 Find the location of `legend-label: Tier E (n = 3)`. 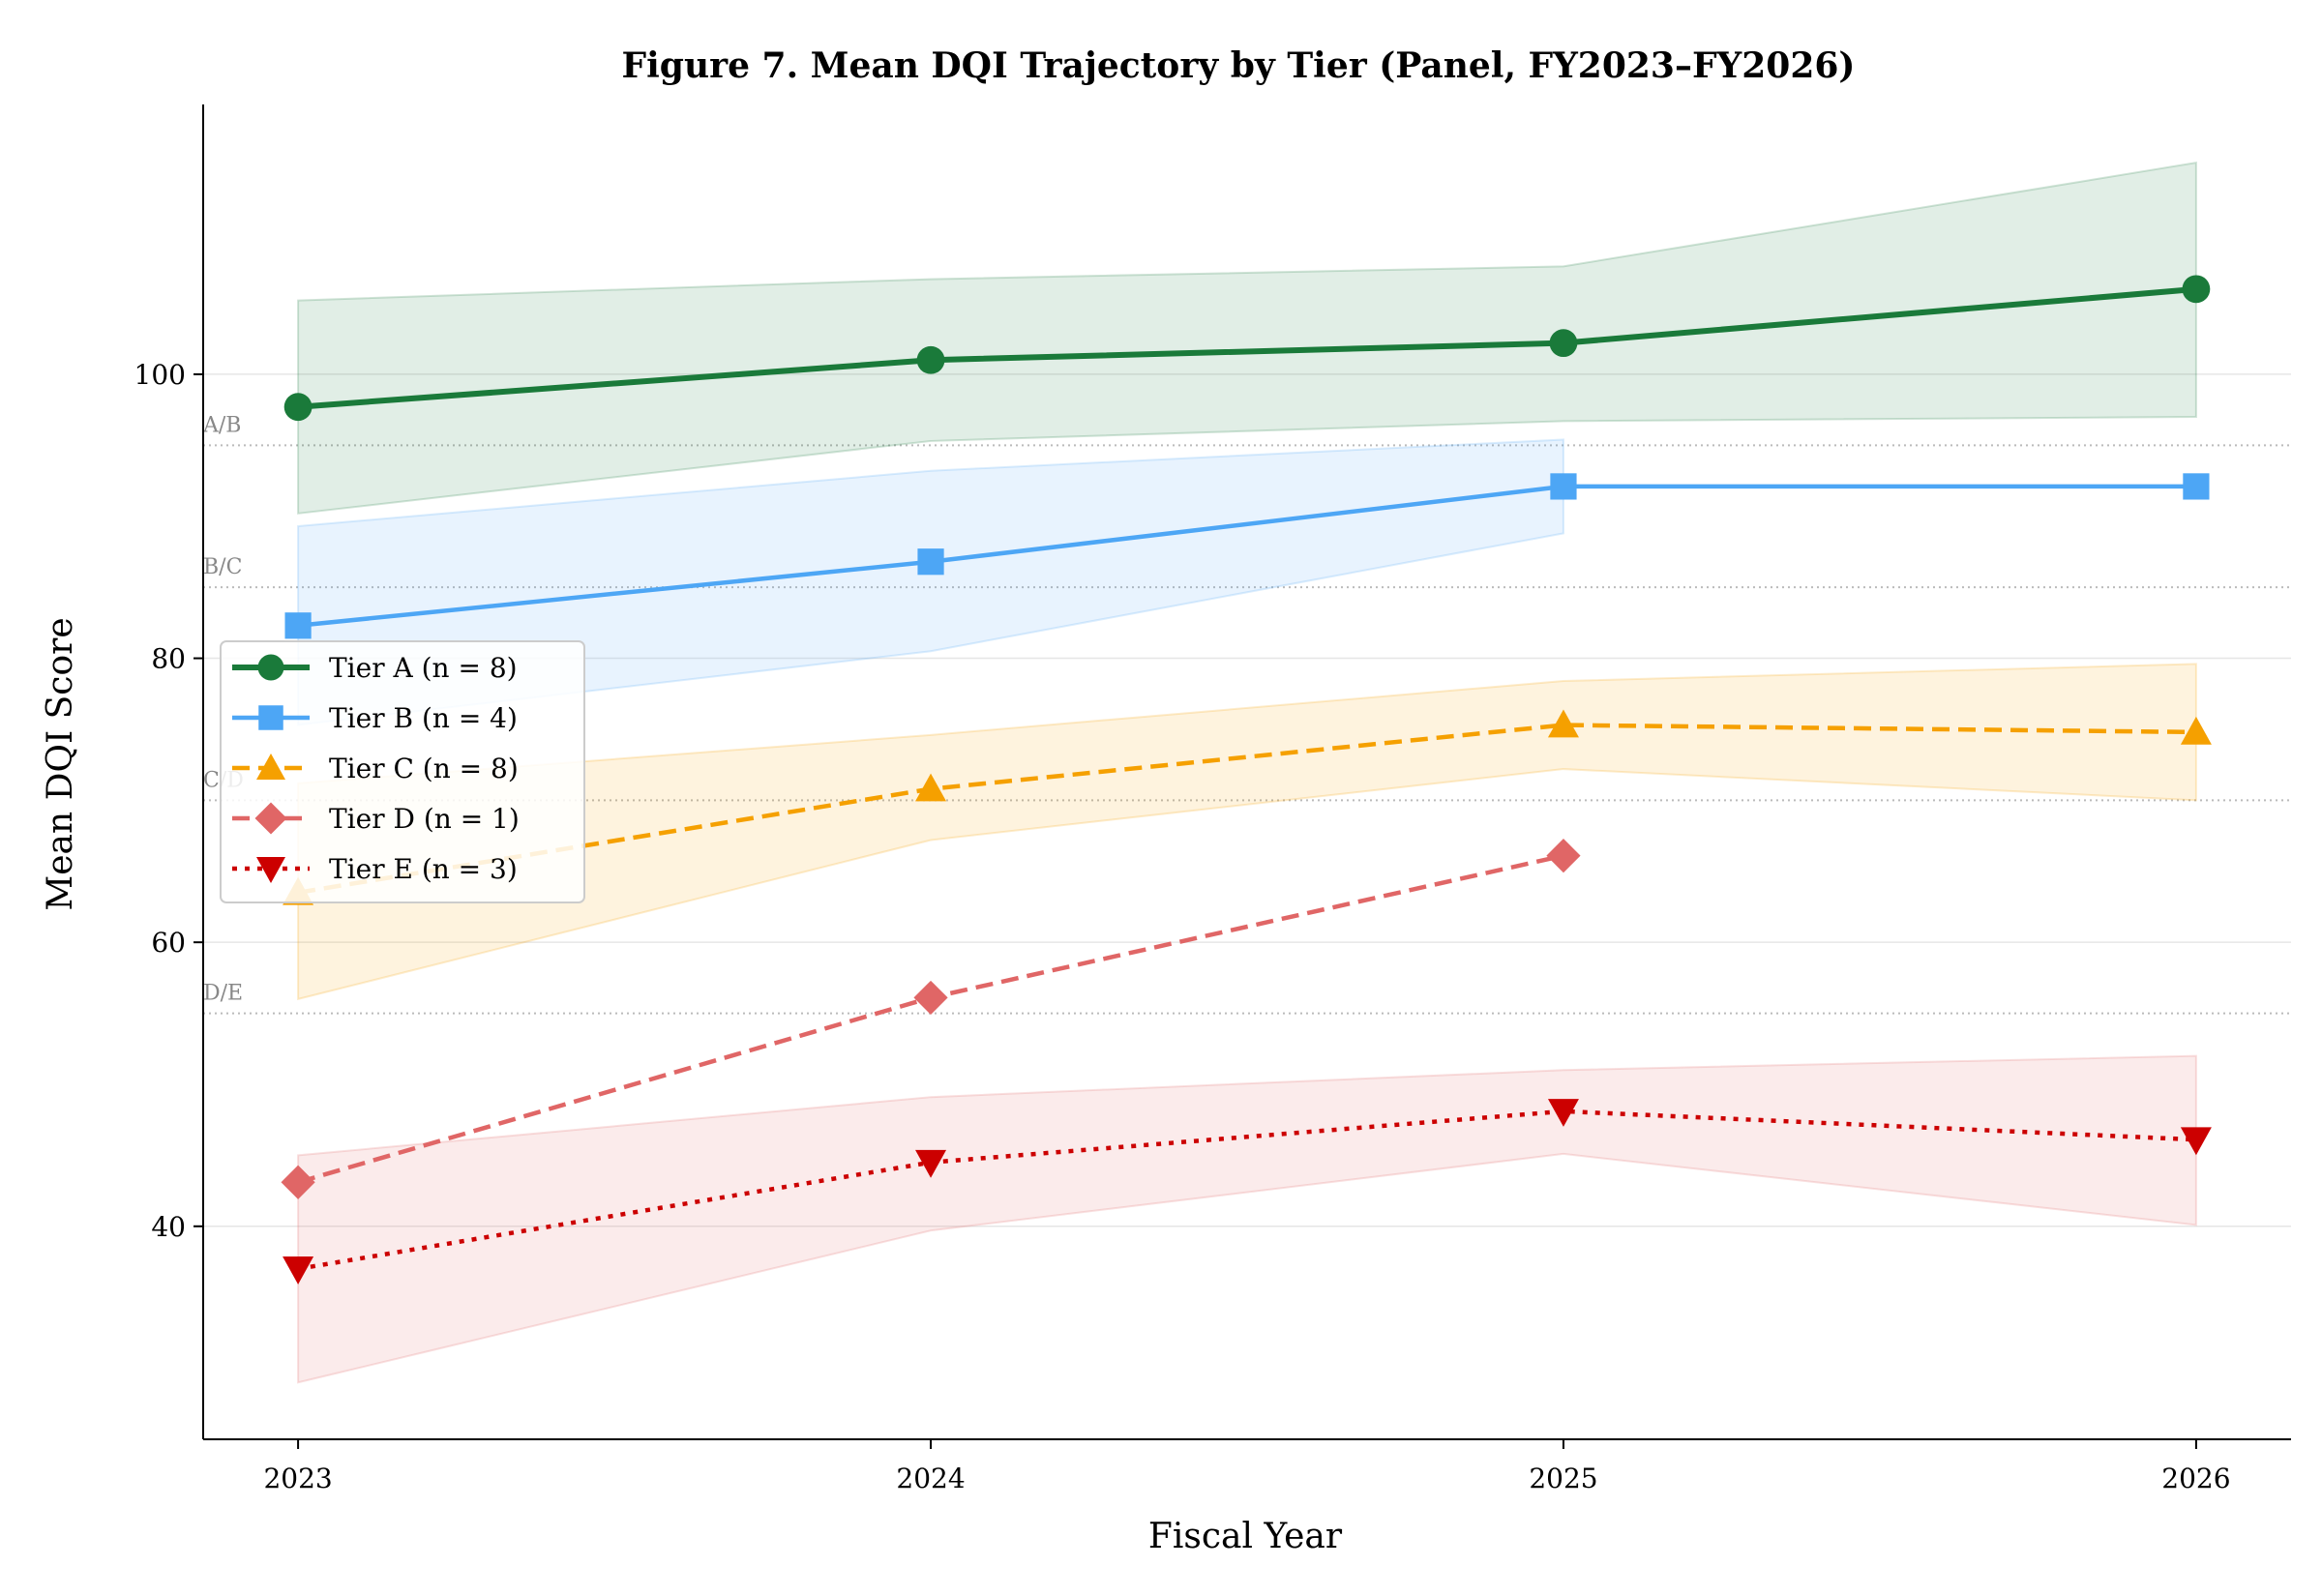

legend-label: Tier E (n = 3) is located at coordinates (423, 869).